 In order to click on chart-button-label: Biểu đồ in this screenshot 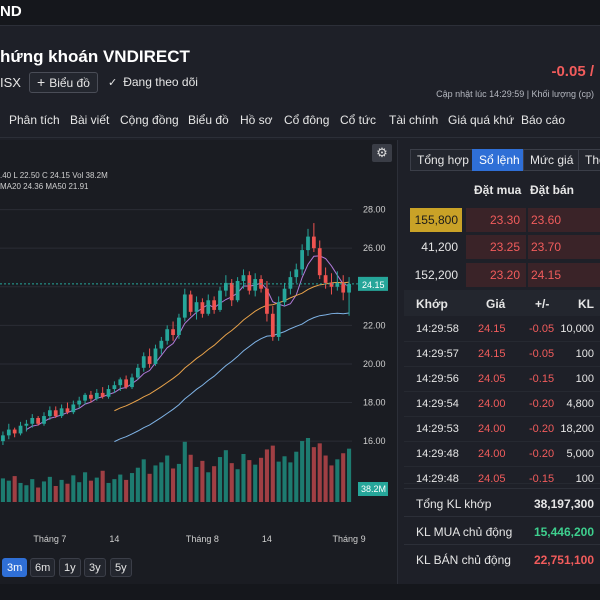, I will do `click(69, 83)`.